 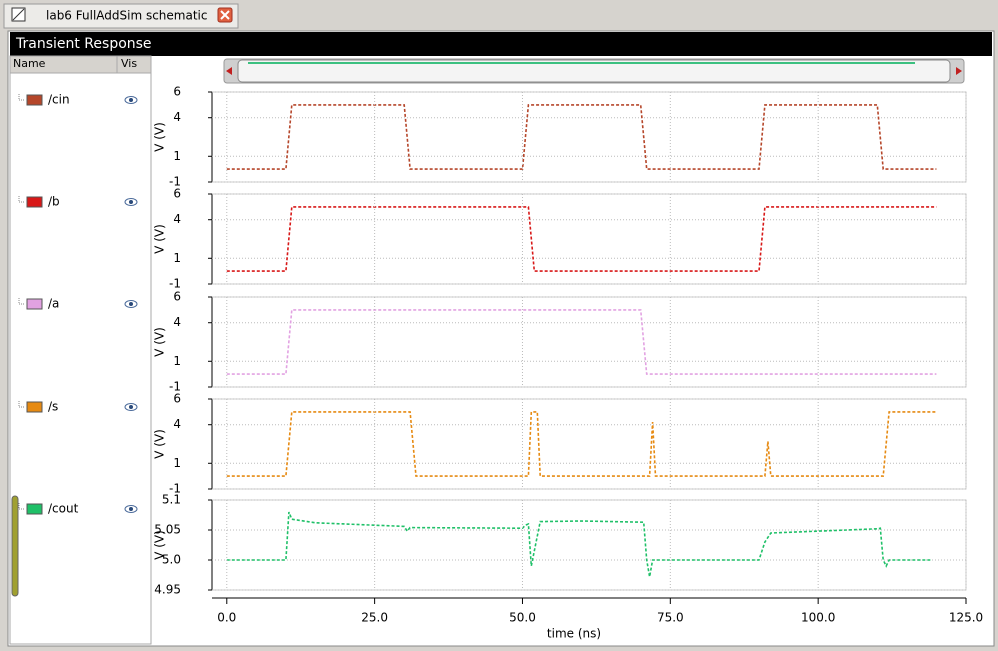 I want to click on y-tick-label: 5.1, so click(x=171, y=500).